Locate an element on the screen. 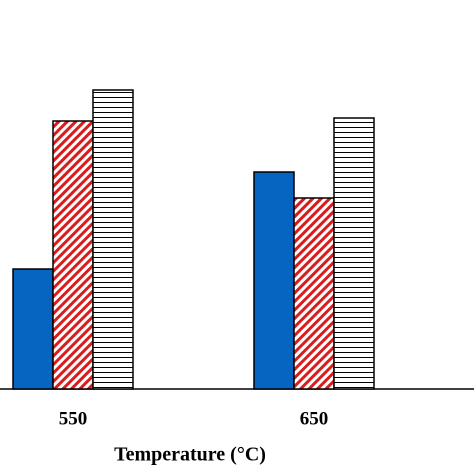 This screenshot has height=474, width=474. x-axis-title: Temperature (°C) is located at coordinates (190, 455).